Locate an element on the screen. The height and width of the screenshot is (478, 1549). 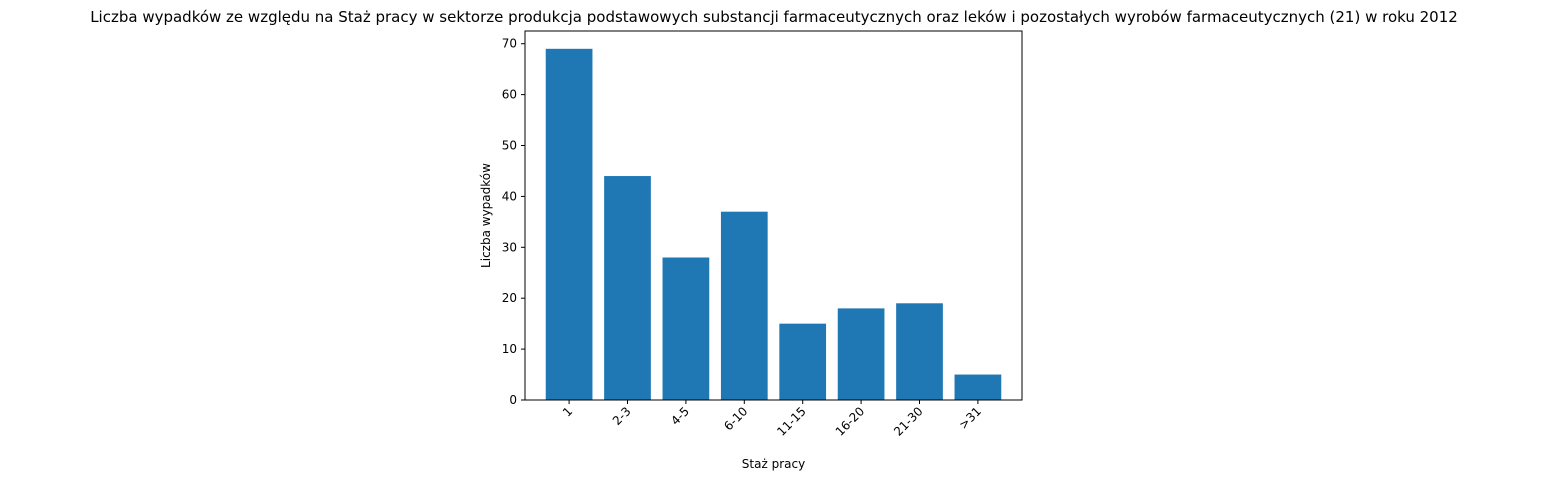
y-tick-label: 0 is located at coordinates (513, 400).